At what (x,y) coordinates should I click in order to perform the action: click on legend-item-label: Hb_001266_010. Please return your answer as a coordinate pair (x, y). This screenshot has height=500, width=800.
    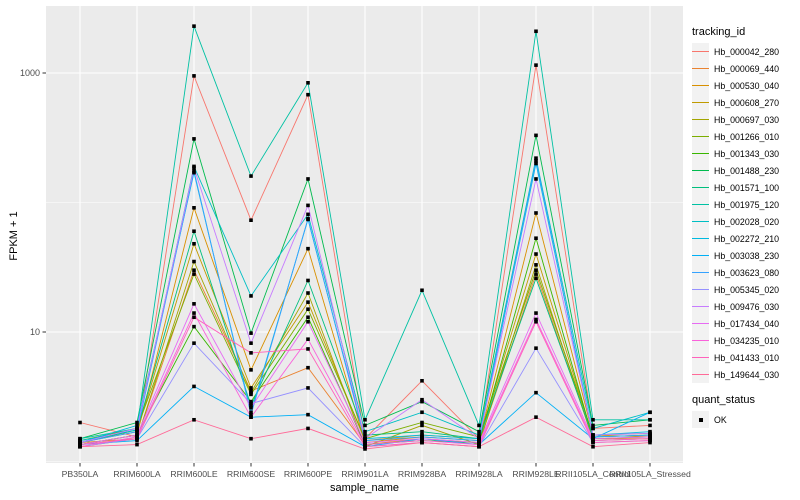
    Looking at the image, I should click on (747, 136).